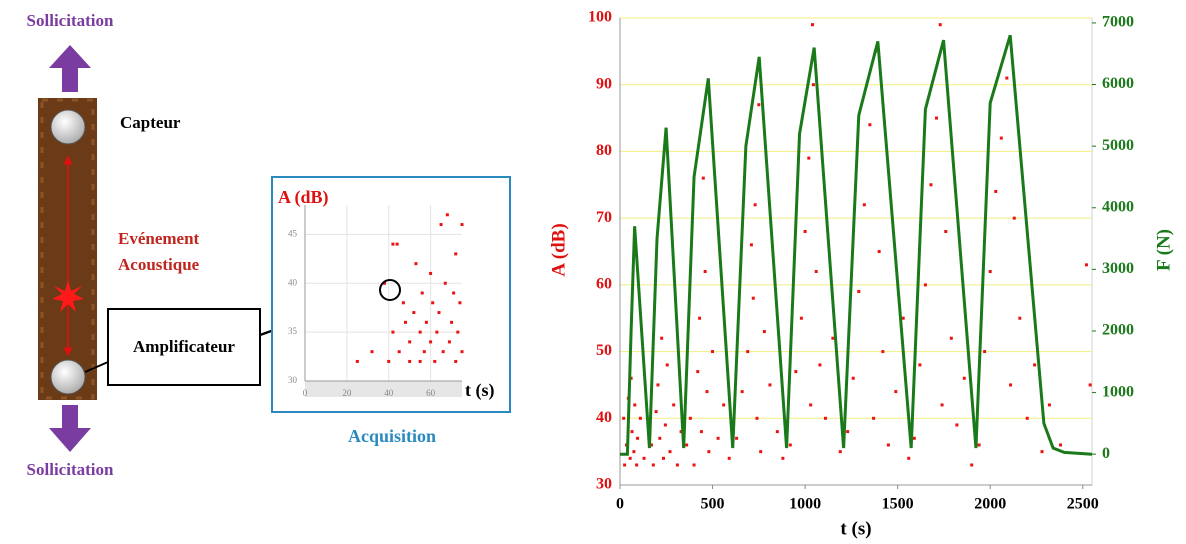 Image resolution: width=1186 pixels, height=544 pixels. I want to click on y2-axis-label: F (N), so click(1163, 250).